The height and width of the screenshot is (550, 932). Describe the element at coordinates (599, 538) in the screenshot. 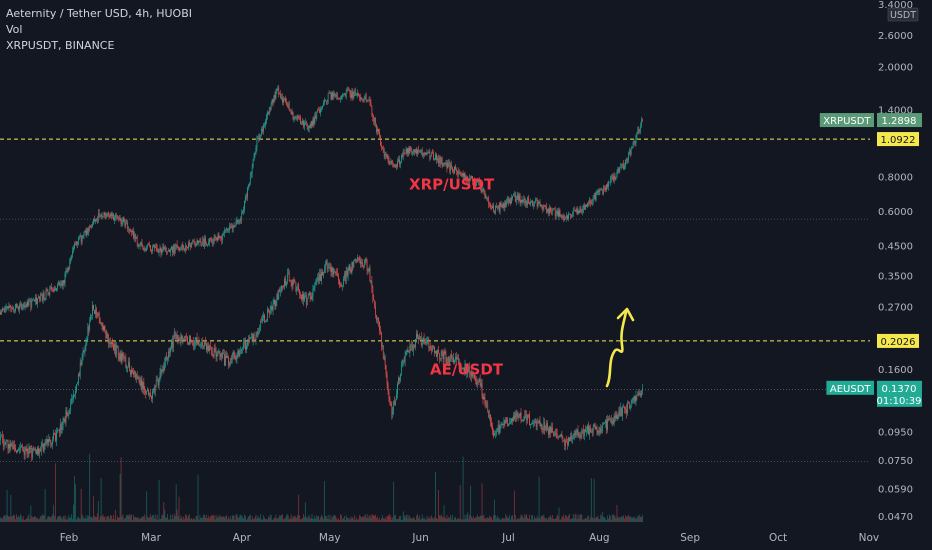

I see `time-tick-label: Aug` at that location.